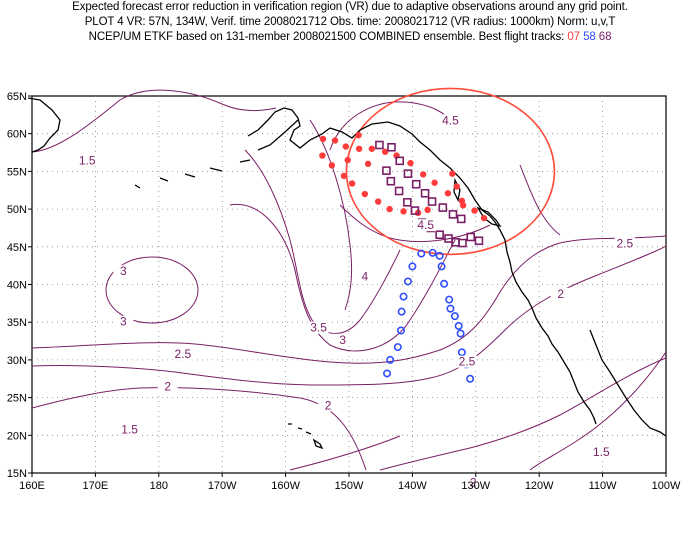 This screenshot has height=540, width=700. What do you see at coordinates (159, 486) in the screenshot?
I see `x-tick-label: 180` at bounding box center [159, 486].